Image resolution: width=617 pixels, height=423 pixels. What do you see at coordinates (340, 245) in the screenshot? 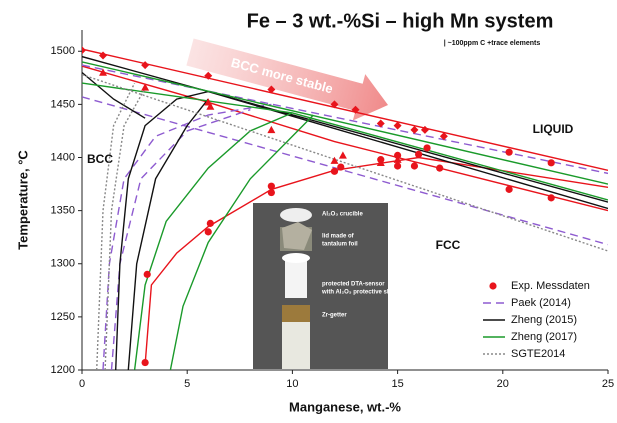
I see `inset-label: tantalum foil` at bounding box center [340, 245].